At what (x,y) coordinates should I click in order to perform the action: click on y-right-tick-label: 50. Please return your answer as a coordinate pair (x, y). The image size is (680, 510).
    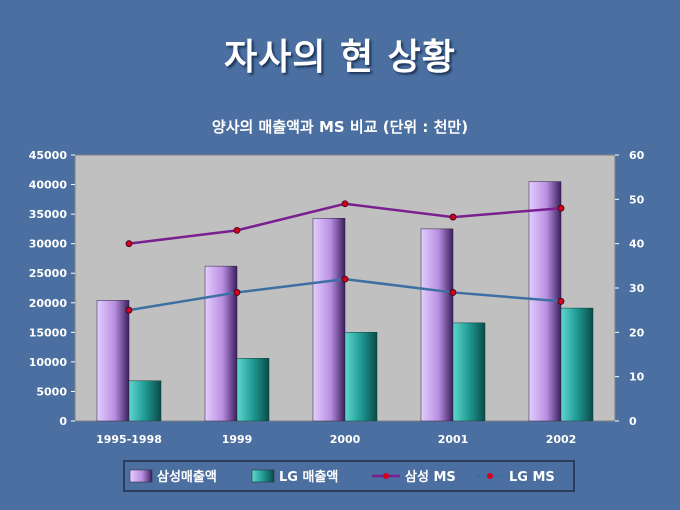
    Looking at the image, I should click on (637, 199).